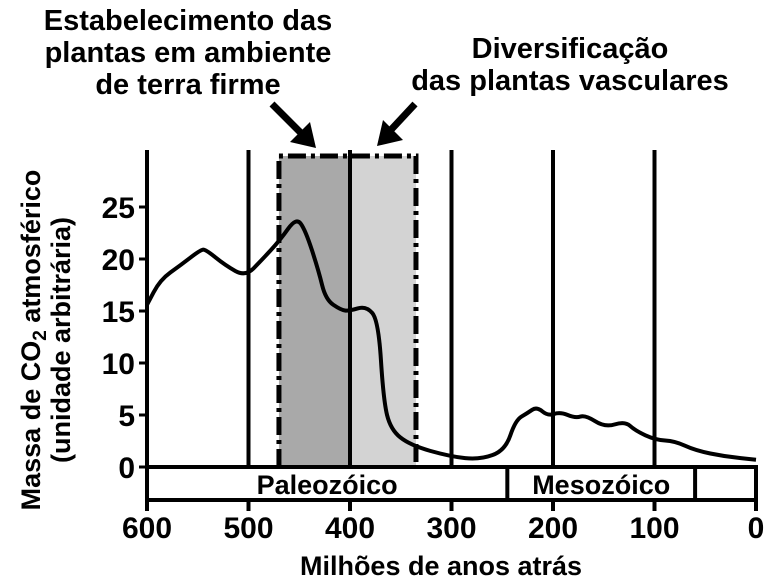 The height and width of the screenshot is (586, 768). What do you see at coordinates (601, 485) in the screenshot?
I see `era-label-1: Mesozóico` at bounding box center [601, 485].